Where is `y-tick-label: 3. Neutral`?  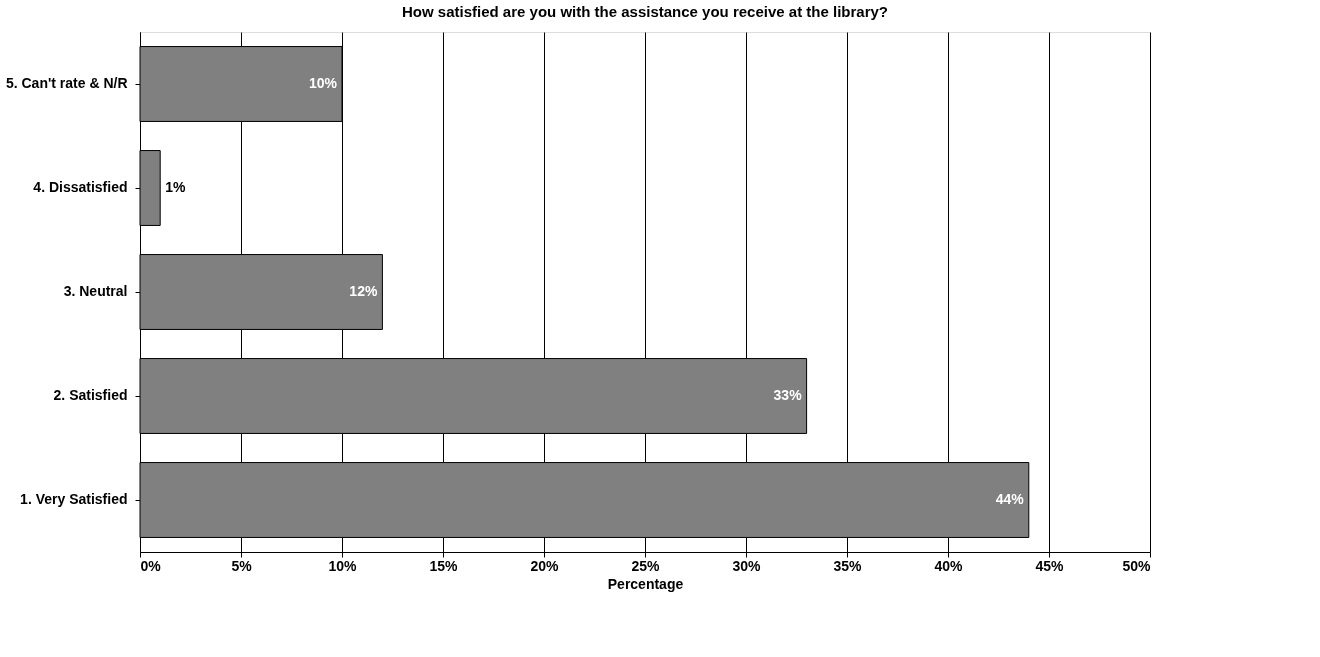
y-tick-label: 3. Neutral is located at coordinates (95, 291).